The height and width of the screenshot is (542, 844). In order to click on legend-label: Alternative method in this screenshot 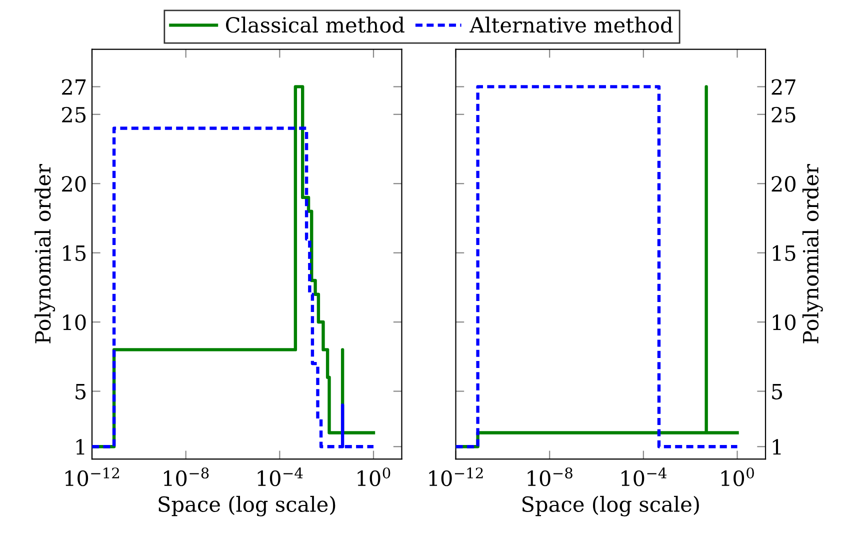, I will do `click(571, 24)`.